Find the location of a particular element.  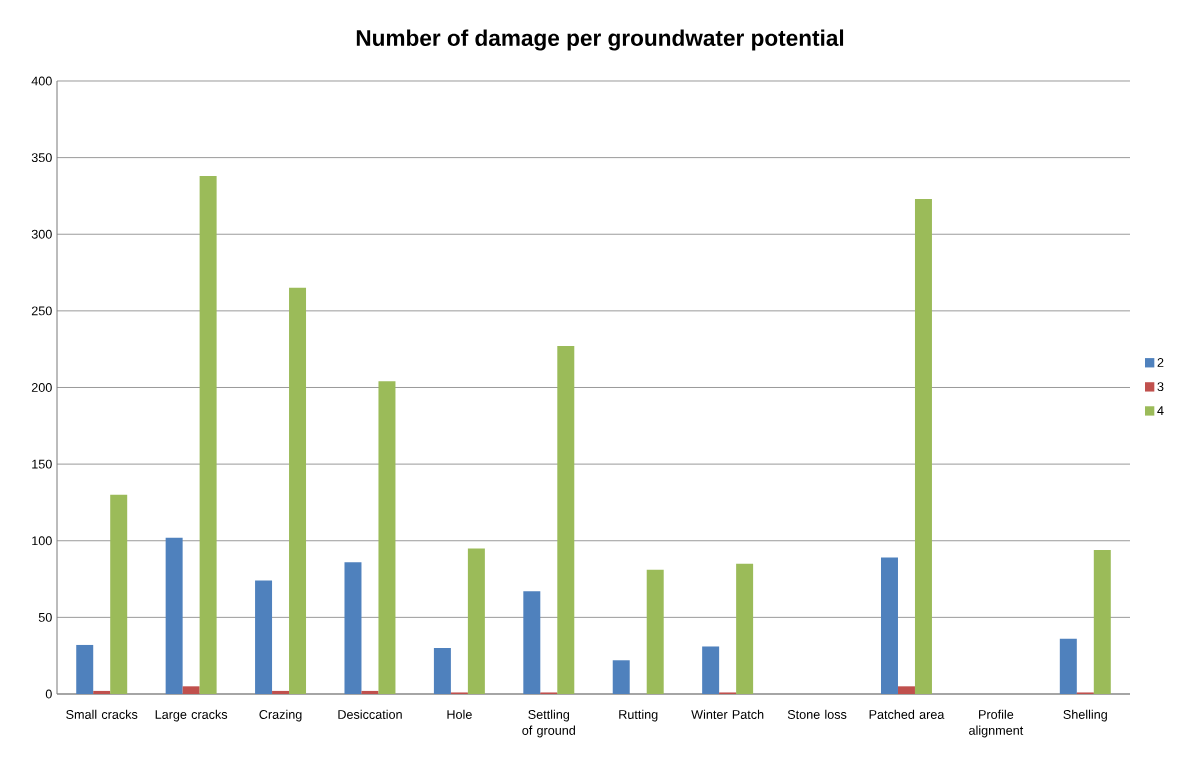

x-tick-label: Shelling is located at coordinates (1085, 715).